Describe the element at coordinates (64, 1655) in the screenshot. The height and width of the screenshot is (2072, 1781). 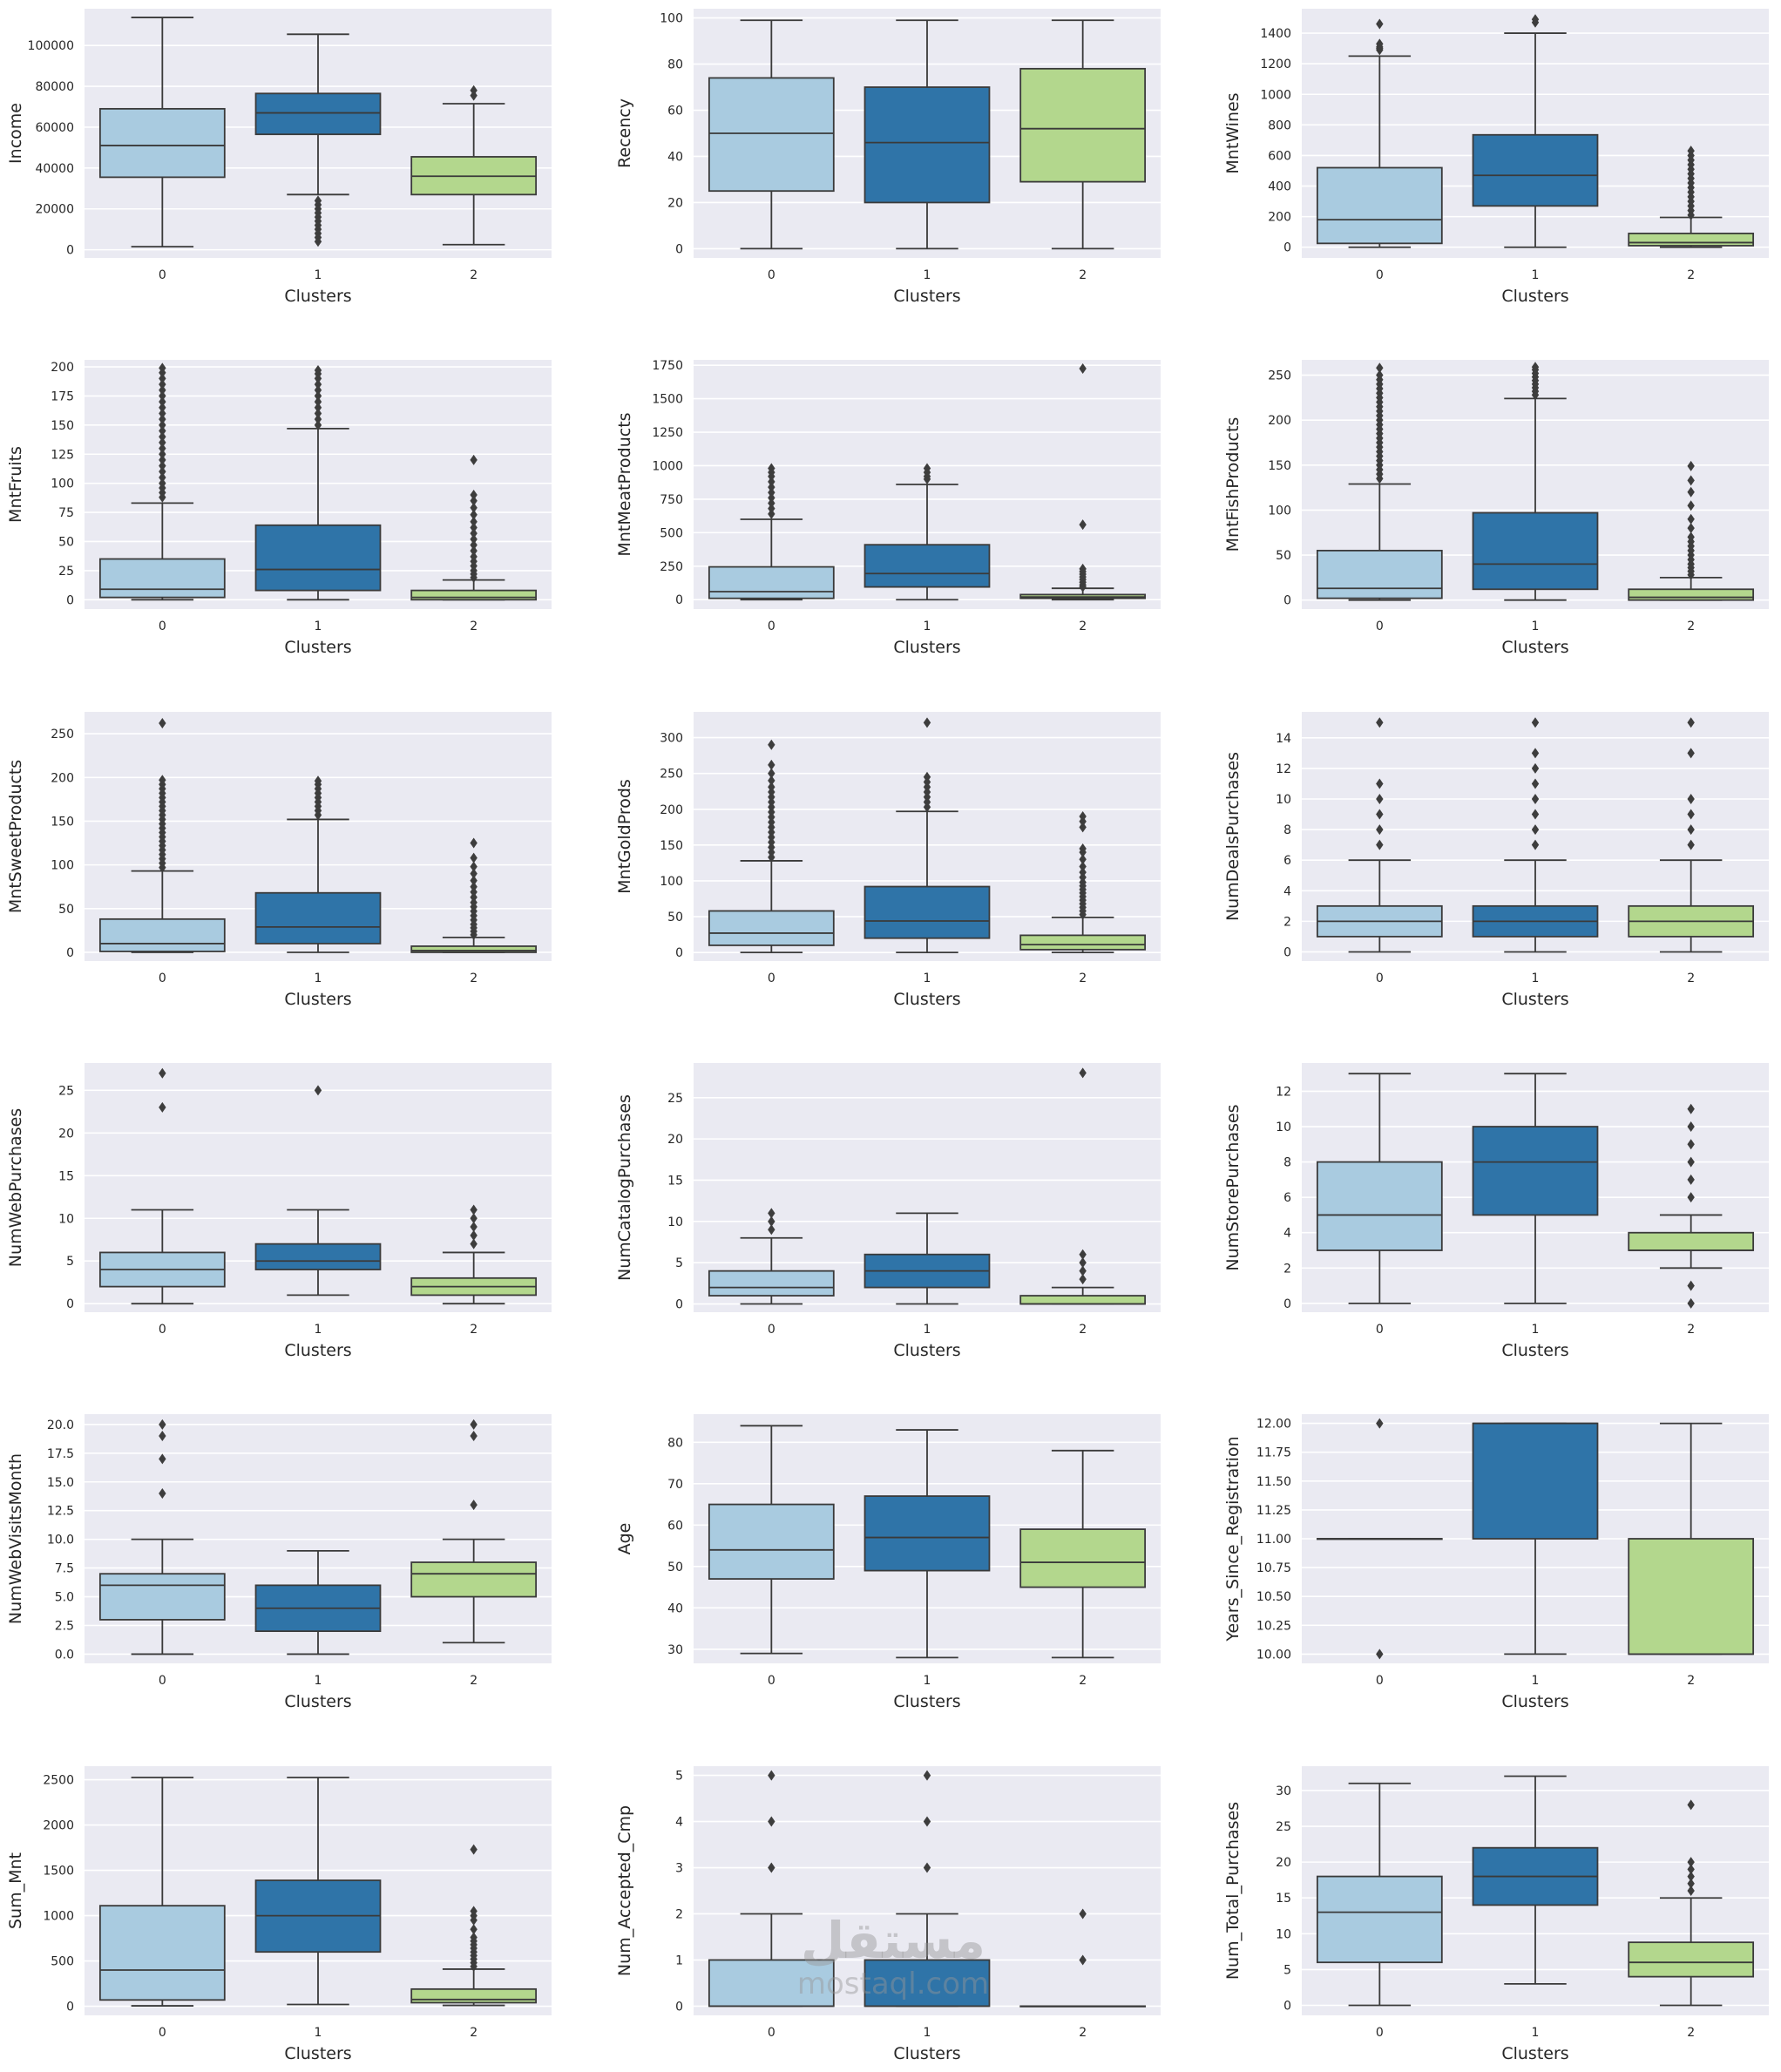
I see `y-tick-label: 0.0` at that location.